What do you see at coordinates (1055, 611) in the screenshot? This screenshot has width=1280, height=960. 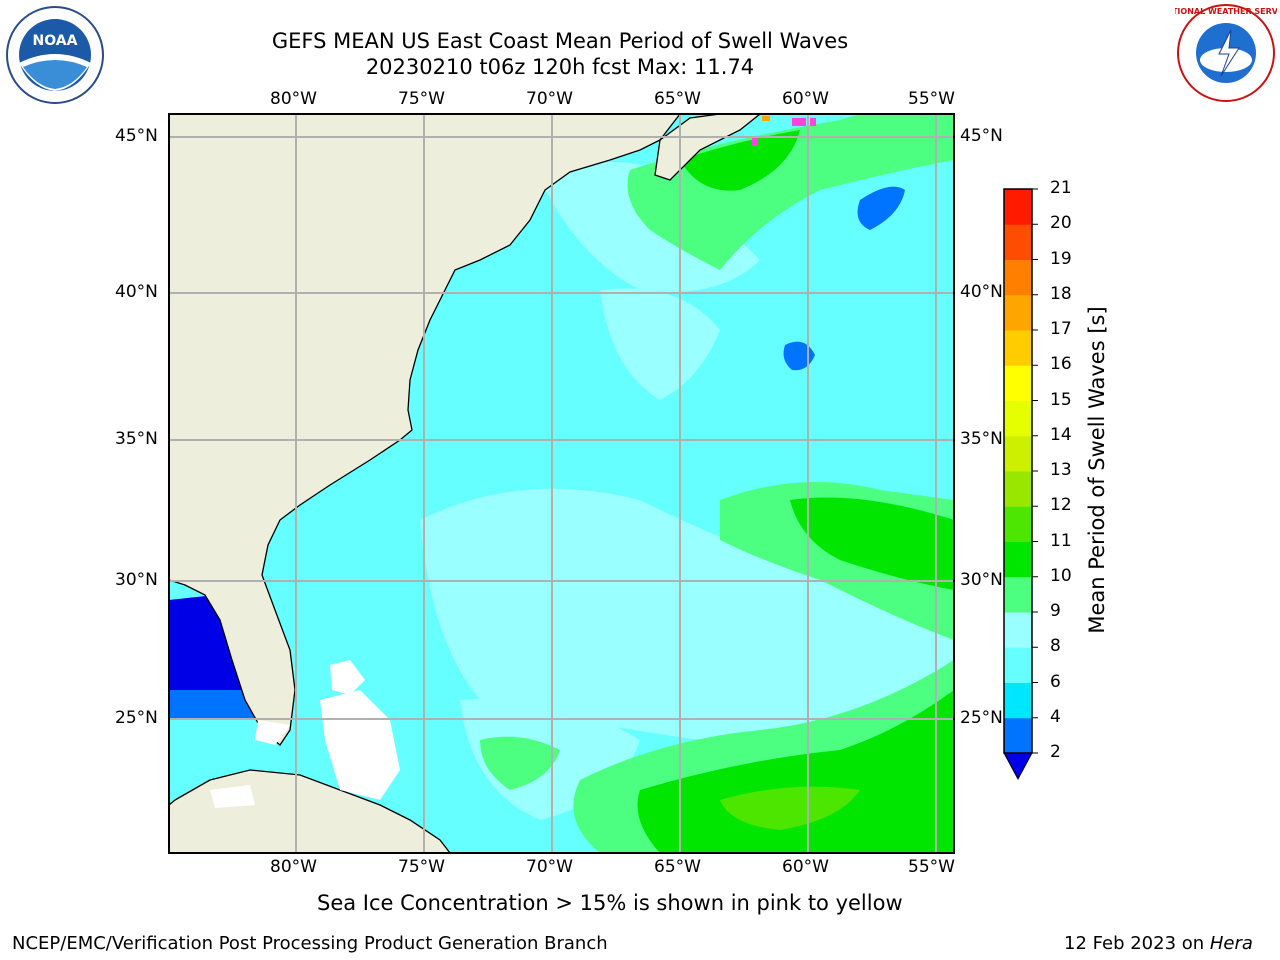 I see `colorbar-tick-label: 9` at bounding box center [1055, 611].